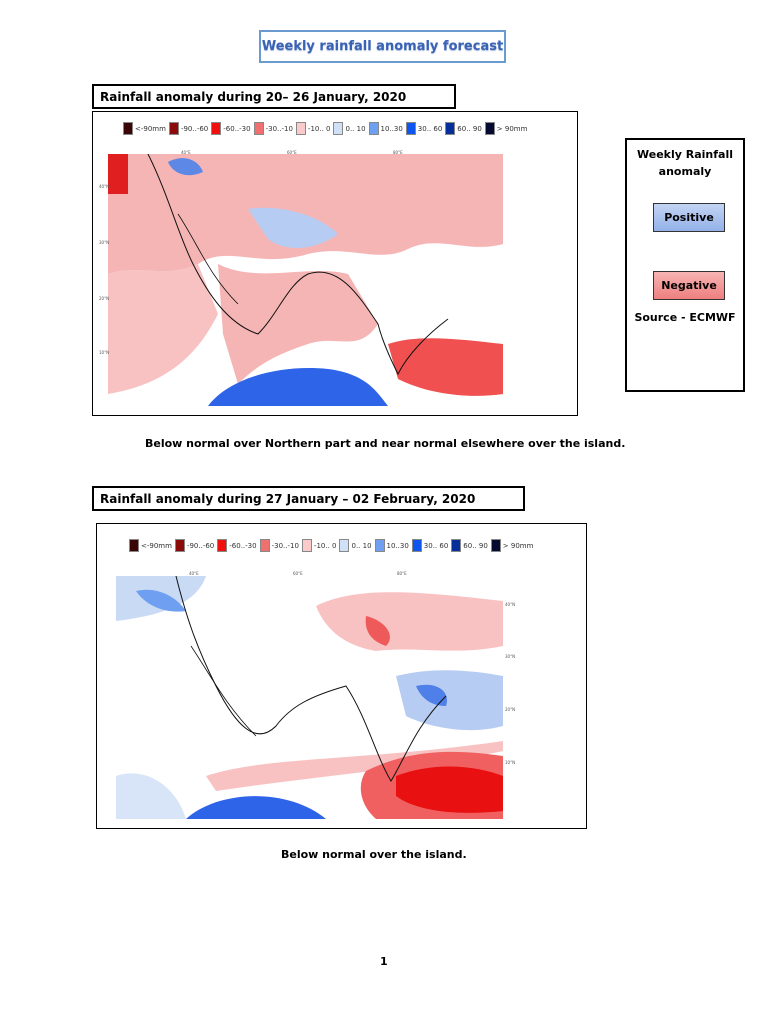 The width and height of the screenshot is (768, 1024). What do you see at coordinates (104, 242) in the screenshot?
I see `week1-tick-lat-30: 30°N` at bounding box center [104, 242].